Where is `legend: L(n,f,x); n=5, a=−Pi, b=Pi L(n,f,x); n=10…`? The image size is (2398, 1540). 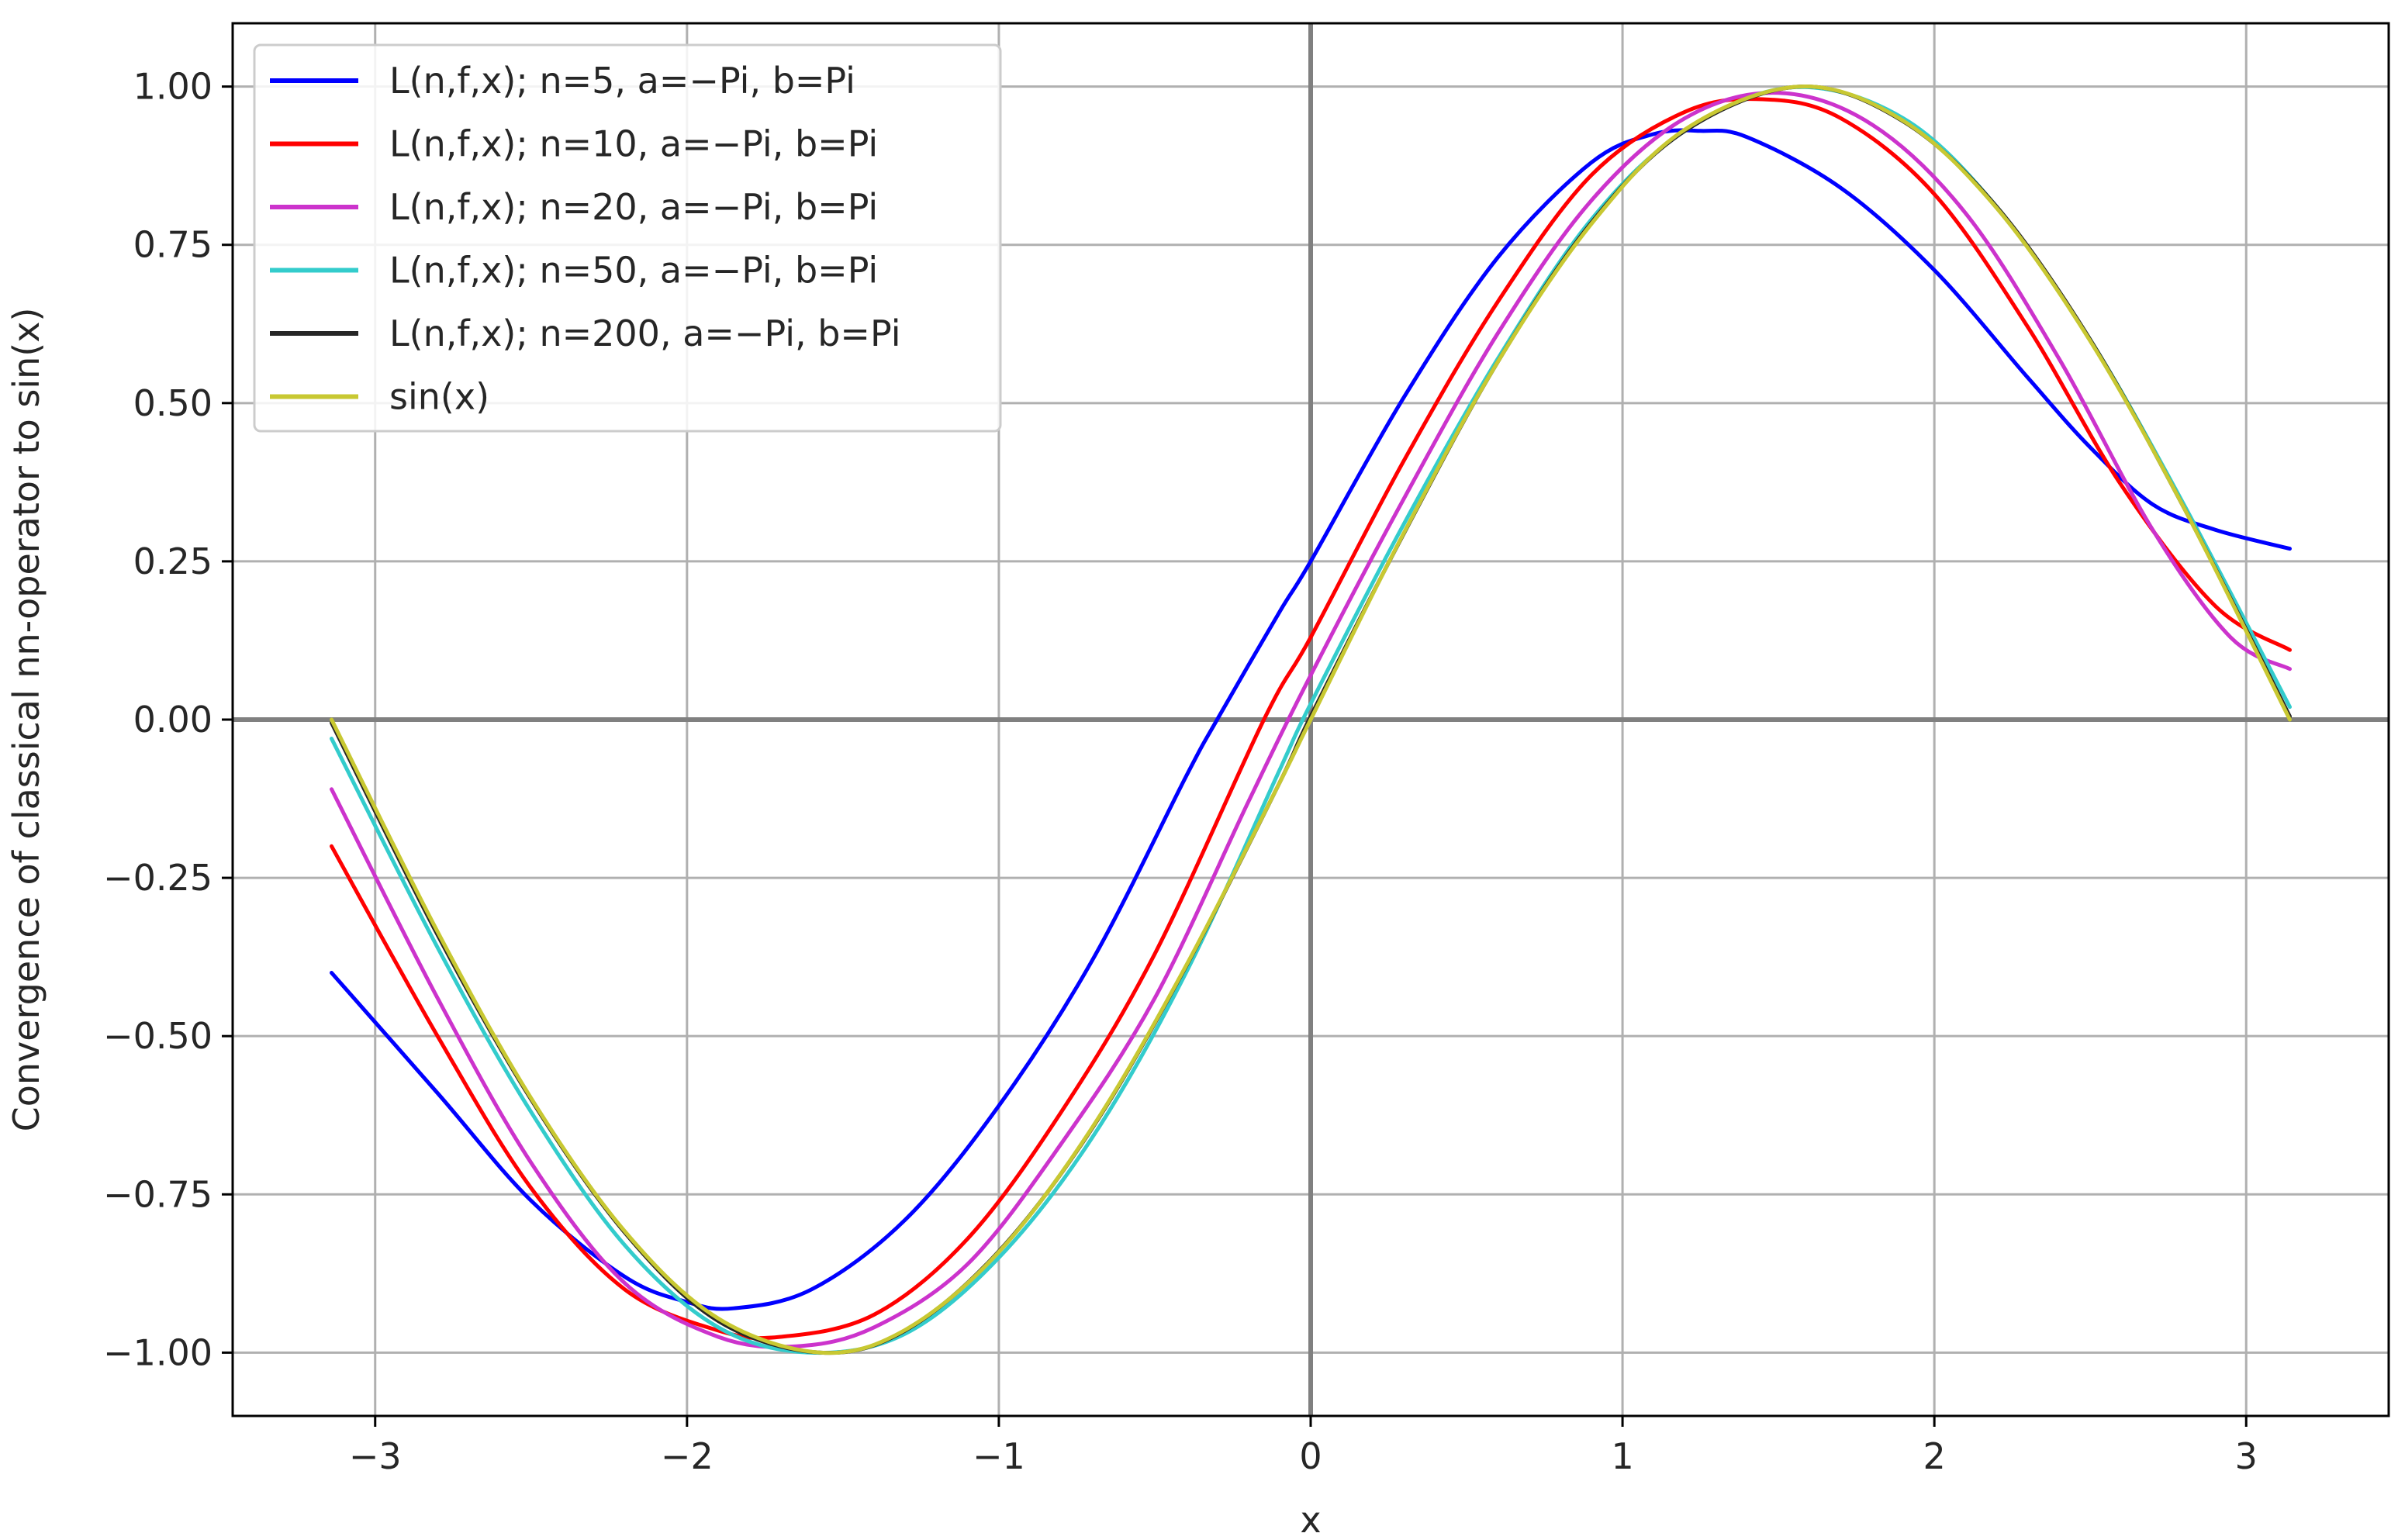 legend: L(n,f,x); n=5, a=−Pi, b=Pi L(n,f,x); n=10… is located at coordinates (627, 238).